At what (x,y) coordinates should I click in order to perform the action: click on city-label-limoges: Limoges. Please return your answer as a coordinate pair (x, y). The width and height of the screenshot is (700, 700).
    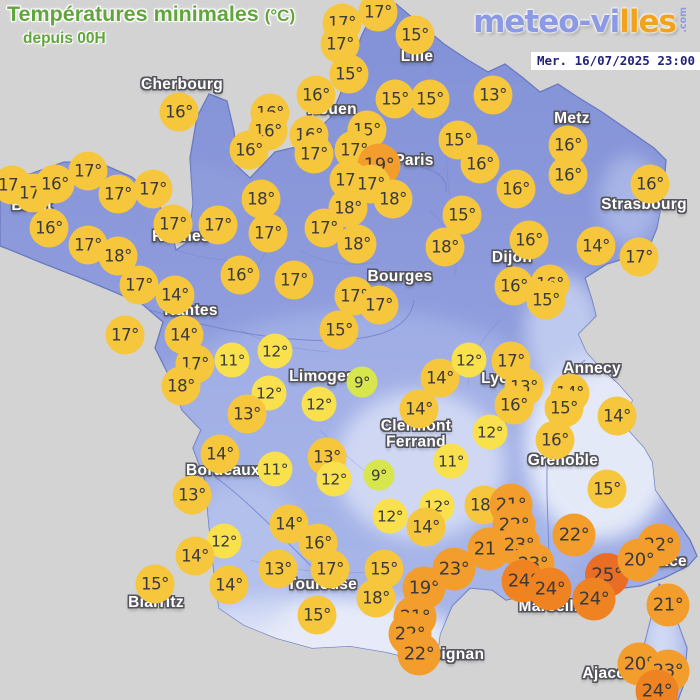
    Looking at the image, I should click on (322, 376).